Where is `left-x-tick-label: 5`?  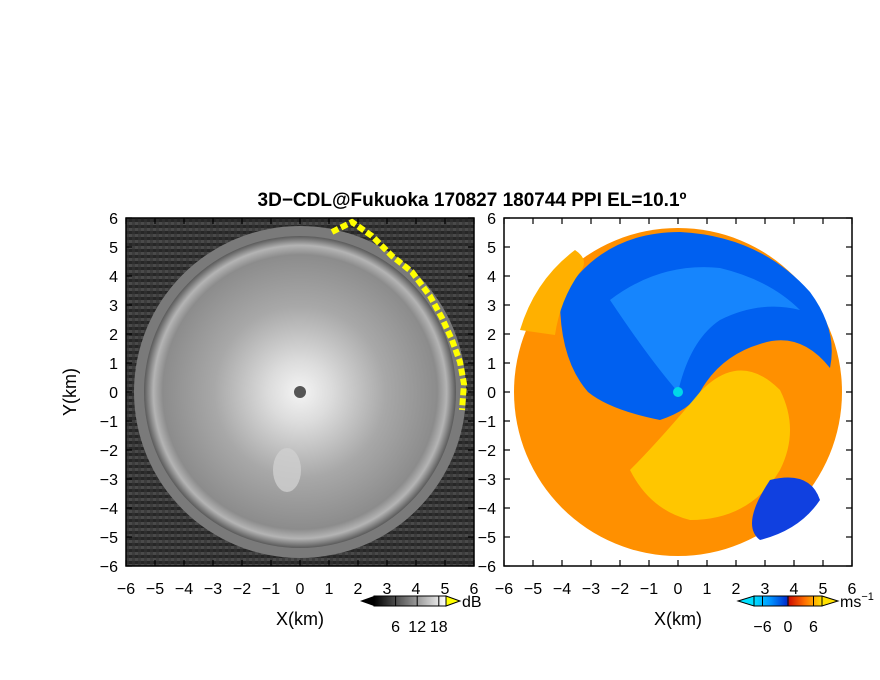
left-x-tick-label: 5 is located at coordinates (445, 589).